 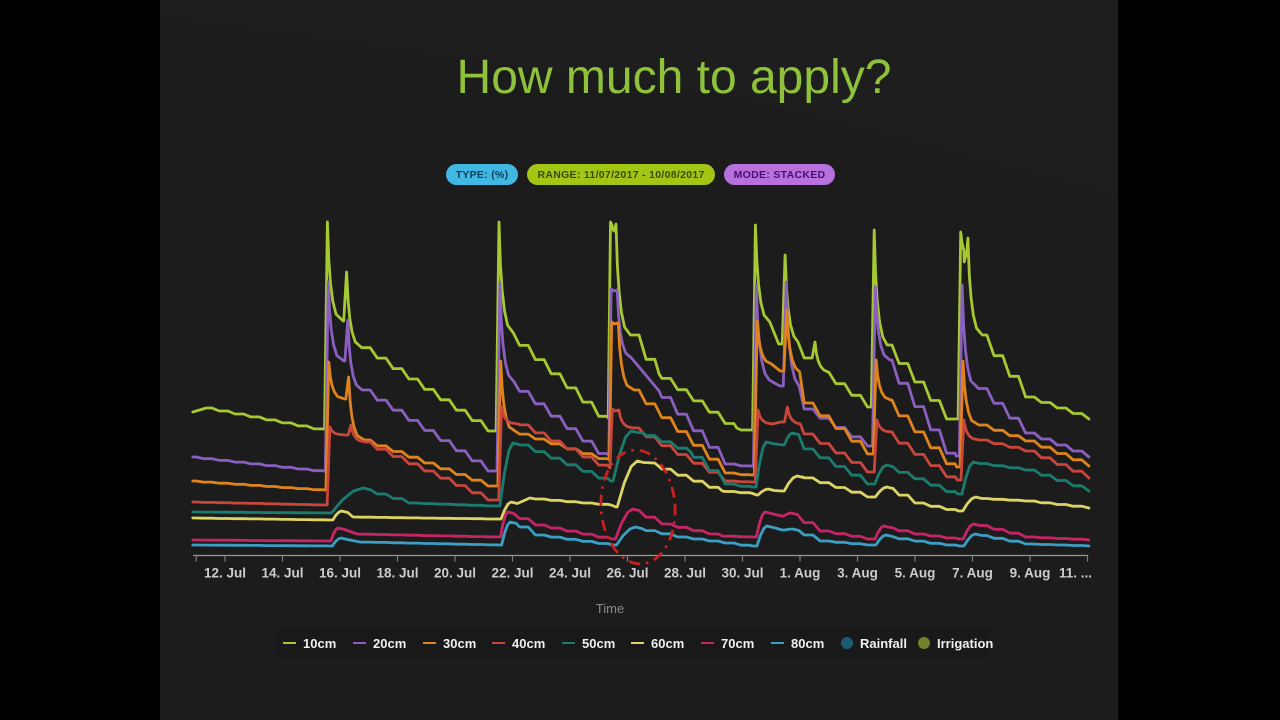 What do you see at coordinates (397, 573) in the screenshot?
I see `svg-text: 18. Jul` at bounding box center [397, 573].